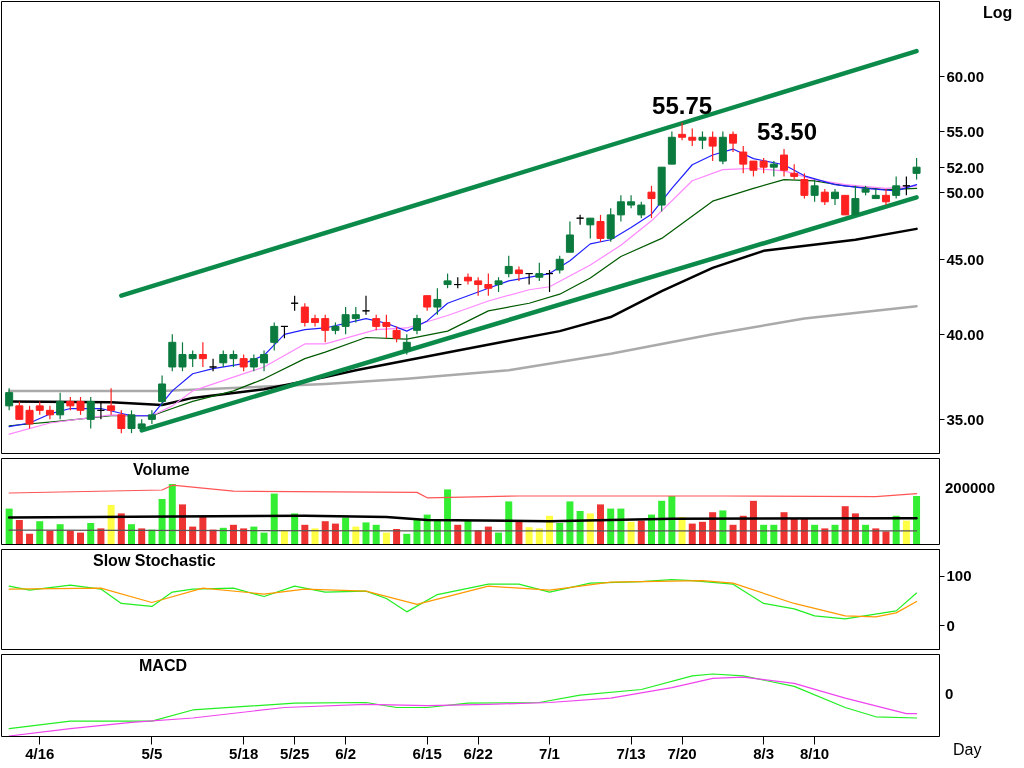 Image resolution: width=1024 pixels, height=768 pixels. I want to click on x-tick-label: 7/13, so click(631, 753).